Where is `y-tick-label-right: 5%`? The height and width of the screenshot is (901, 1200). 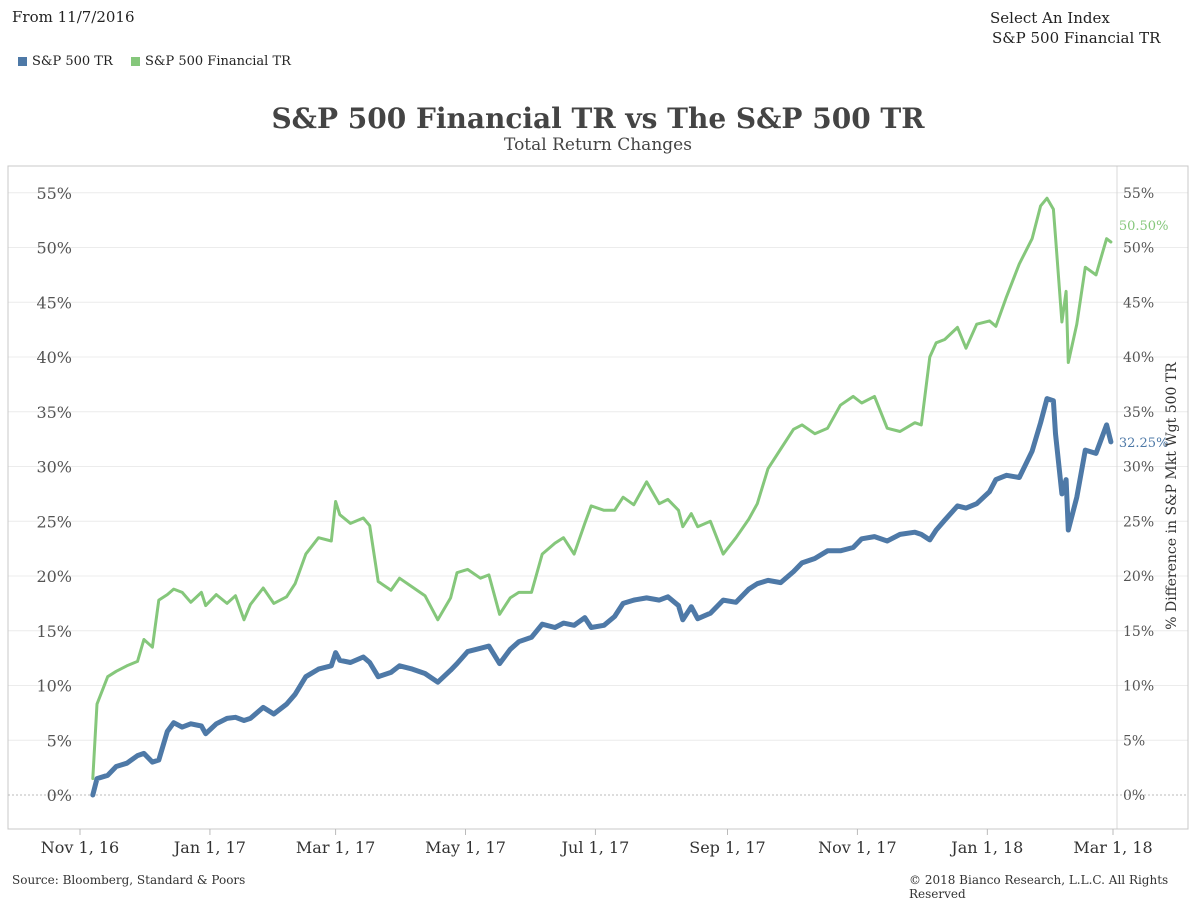
y-tick-label-right: 5% is located at coordinates (1134, 741).